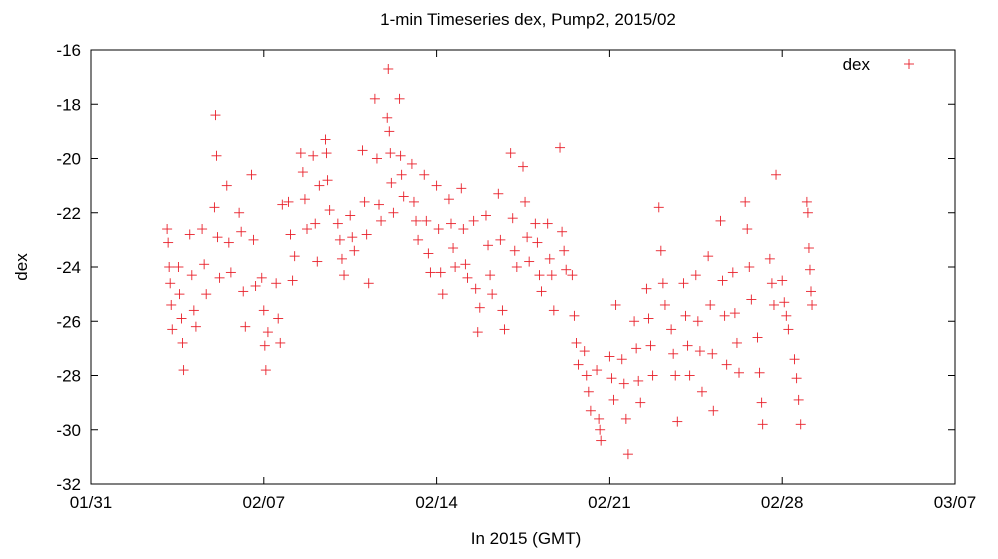 The width and height of the screenshot is (998, 559). Describe the element at coordinates (68, 104) in the screenshot. I see `y-tick-label: -18` at that location.